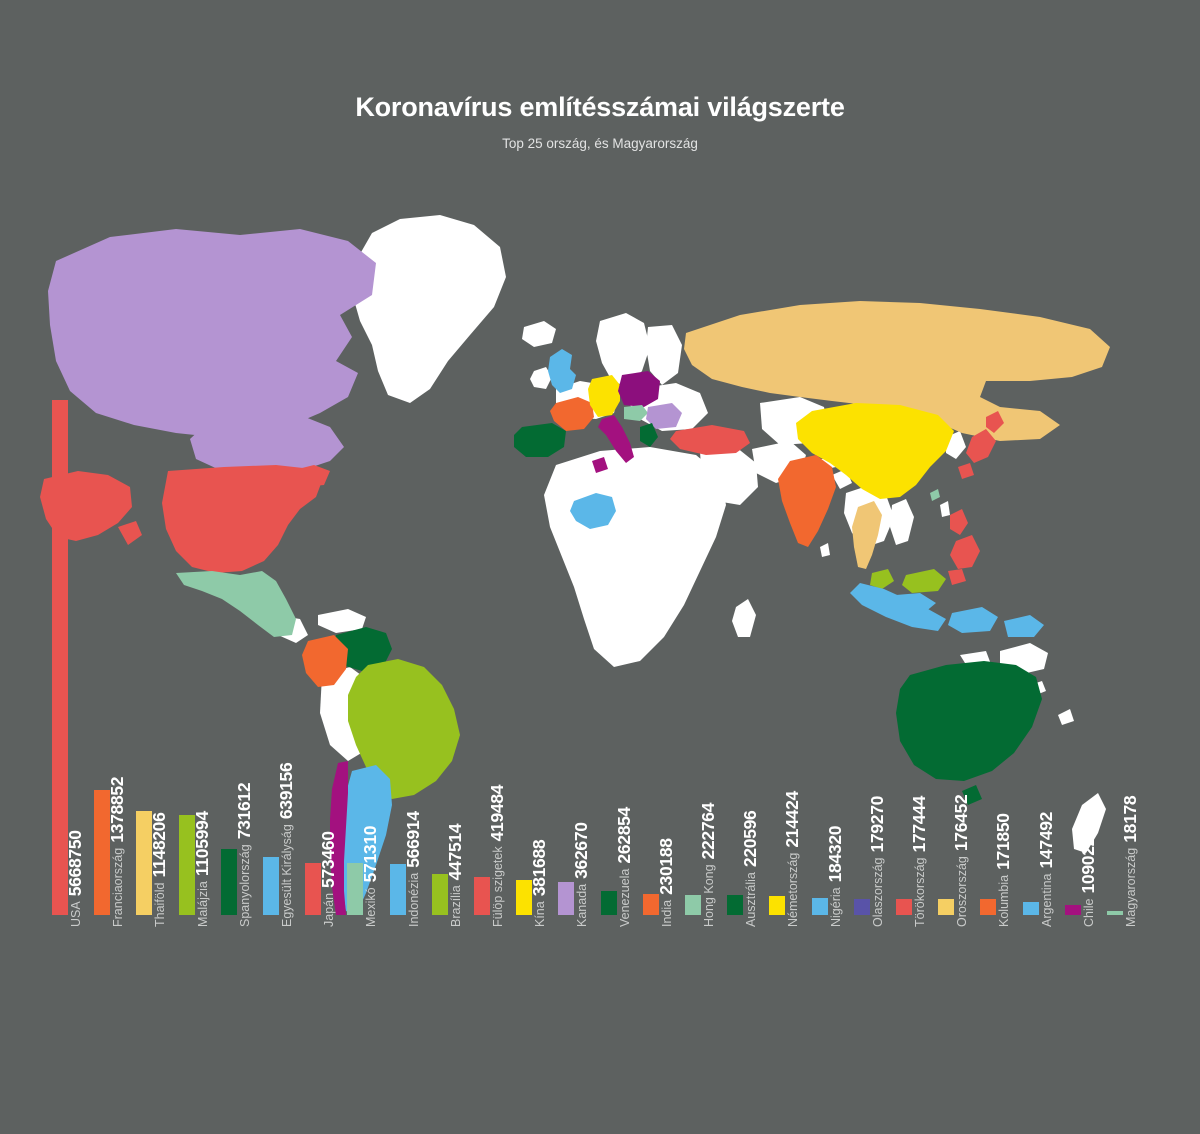 The height and width of the screenshot is (1134, 1200). I want to click on bar-country-name: Kína, so click(539, 914).